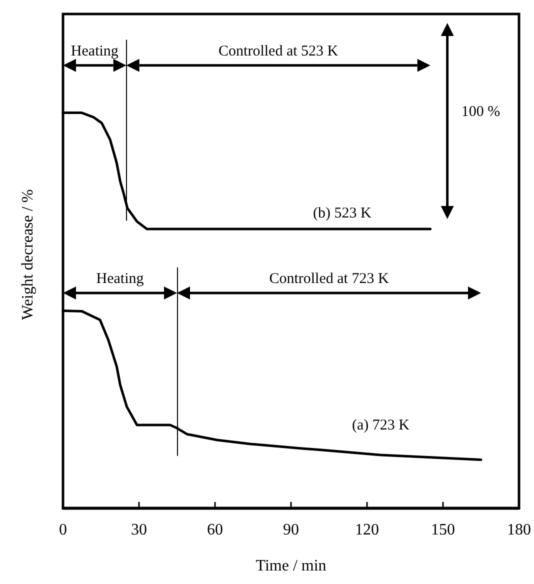  What do you see at coordinates (278, 51) in the screenshot?
I see `text: Controlled at 523 K` at bounding box center [278, 51].